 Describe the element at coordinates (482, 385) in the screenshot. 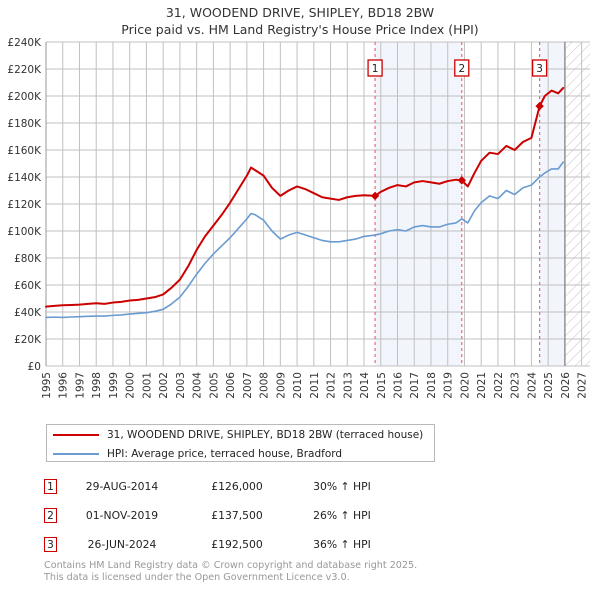

I see `svg-text: 2021` at that location.